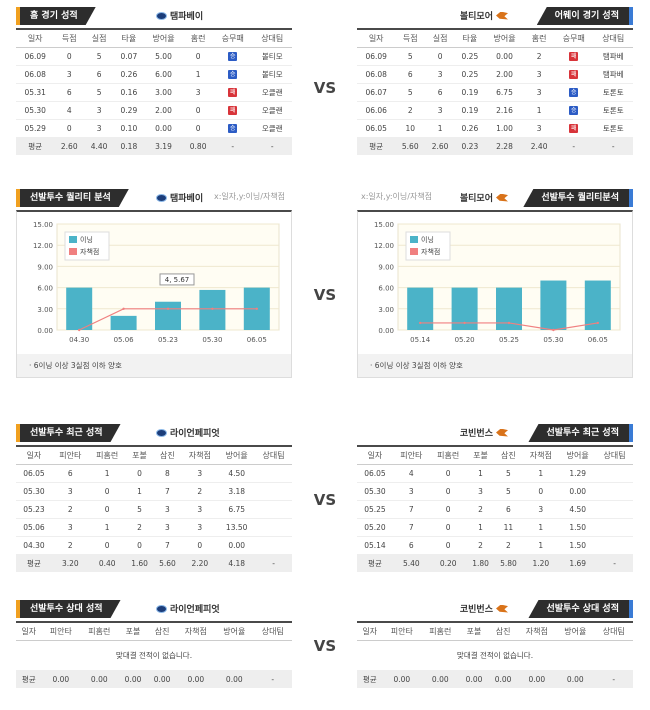  Describe the element at coordinates (376, 92) in the screenshot. I see `table-cell: 06.07` at that location.